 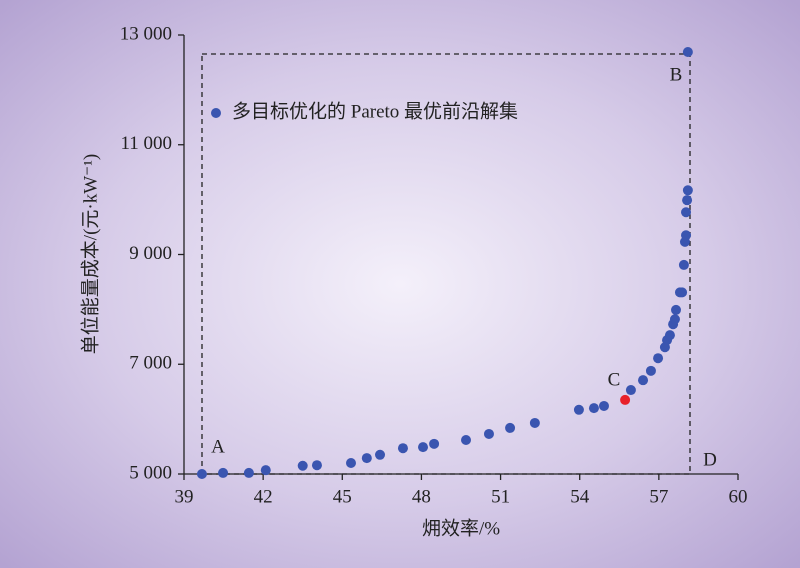 I want to click on y-tick-label: 7 000, so click(x=150, y=363).